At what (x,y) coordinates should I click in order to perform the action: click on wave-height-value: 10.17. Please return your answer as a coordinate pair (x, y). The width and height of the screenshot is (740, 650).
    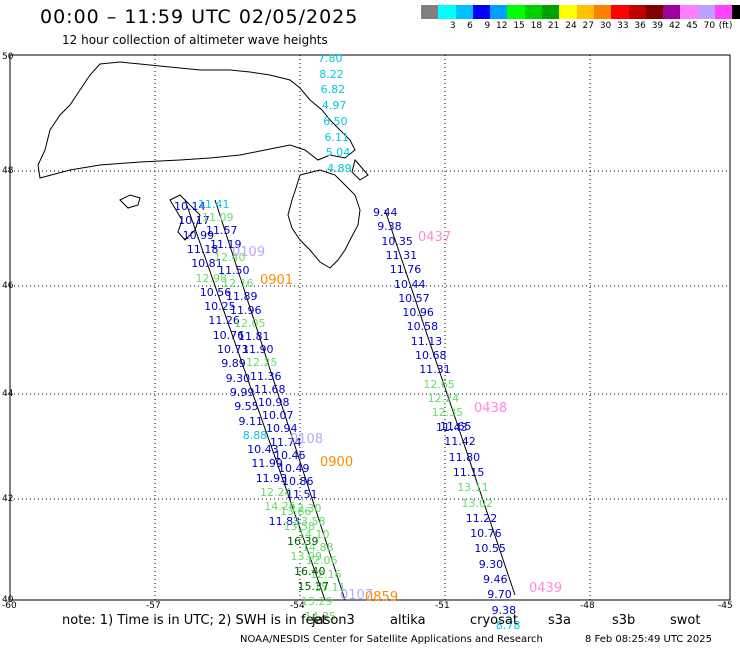
    Looking at the image, I should click on (194, 221).